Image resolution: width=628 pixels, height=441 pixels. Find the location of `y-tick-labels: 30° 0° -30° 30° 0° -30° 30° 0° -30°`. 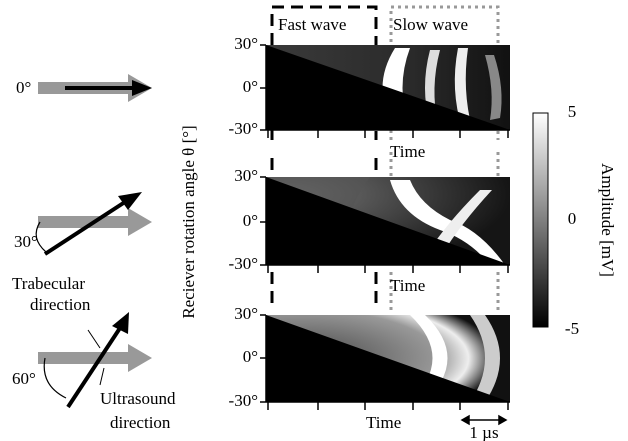

y-tick-labels: 30° 0° -30° 30° 0° -30° 30° 0° -30° is located at coordinates (243, 222).